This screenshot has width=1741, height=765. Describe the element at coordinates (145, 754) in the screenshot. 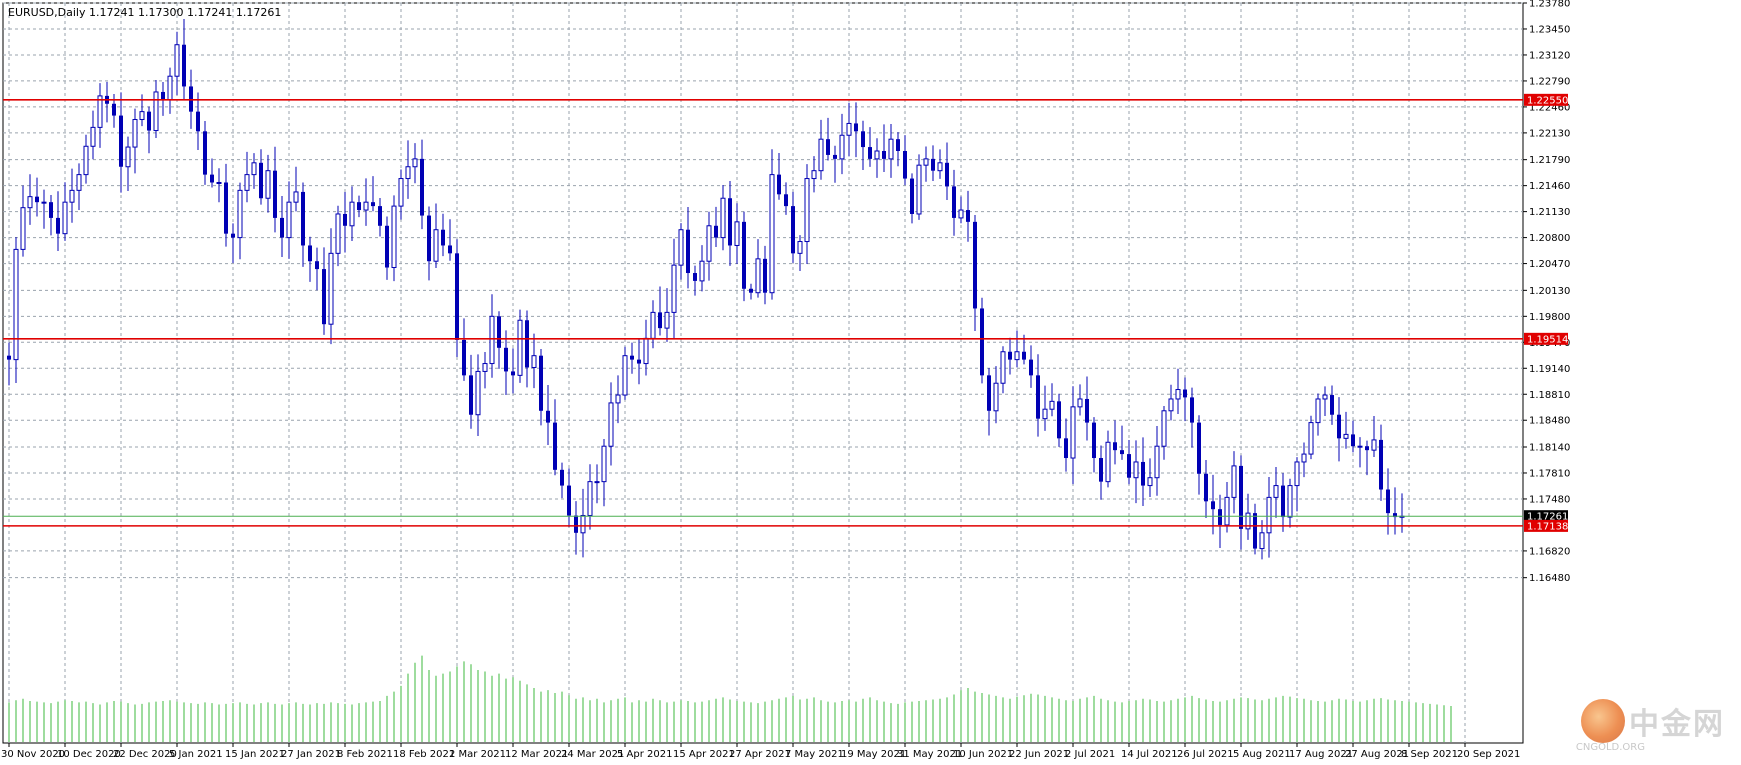

I see `x-tick-label: 22 Dec 2020` at that location.